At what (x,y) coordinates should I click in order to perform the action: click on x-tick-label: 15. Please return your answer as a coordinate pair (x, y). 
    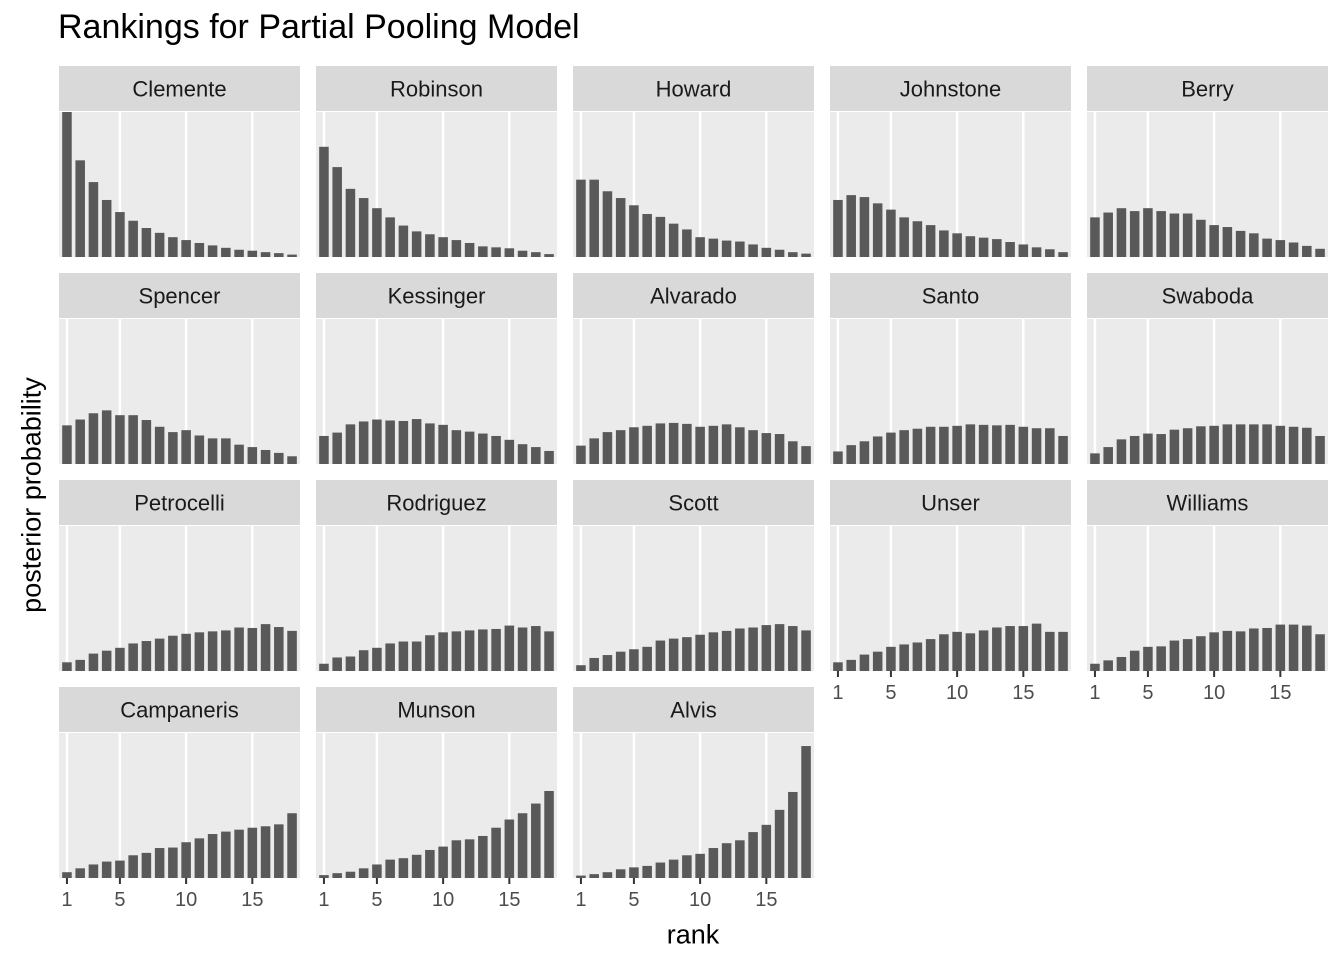
    Looking at the image, I should click on (1023, 693).